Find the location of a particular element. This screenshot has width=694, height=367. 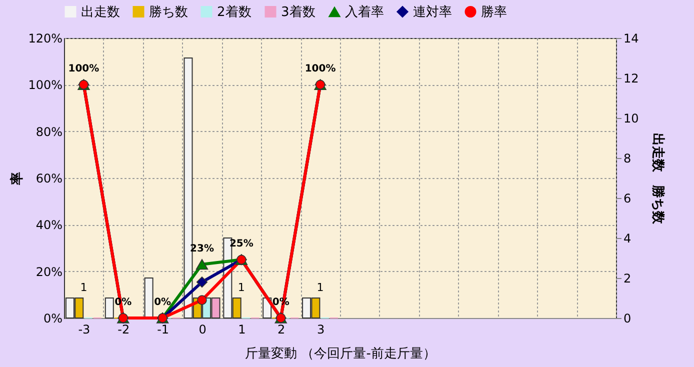

y2-tick-label: 10 is located at coordinates (631, 119).